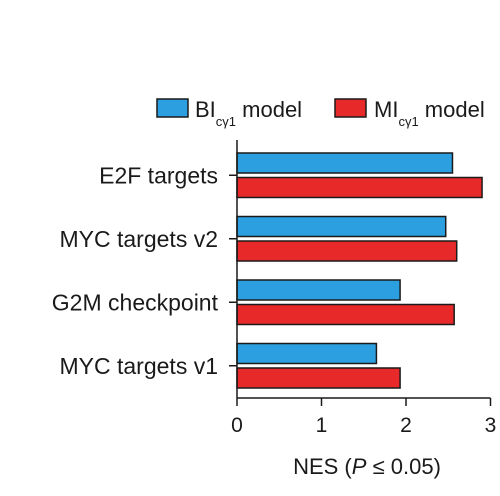 Image resolution: width=500 pixels, height=496 pixels. What do you see at coordinates (367, 466) in the screenshot?
I see `x-axis-title: NES (P ≤ 0.05)` at bounding box center [367, 466].